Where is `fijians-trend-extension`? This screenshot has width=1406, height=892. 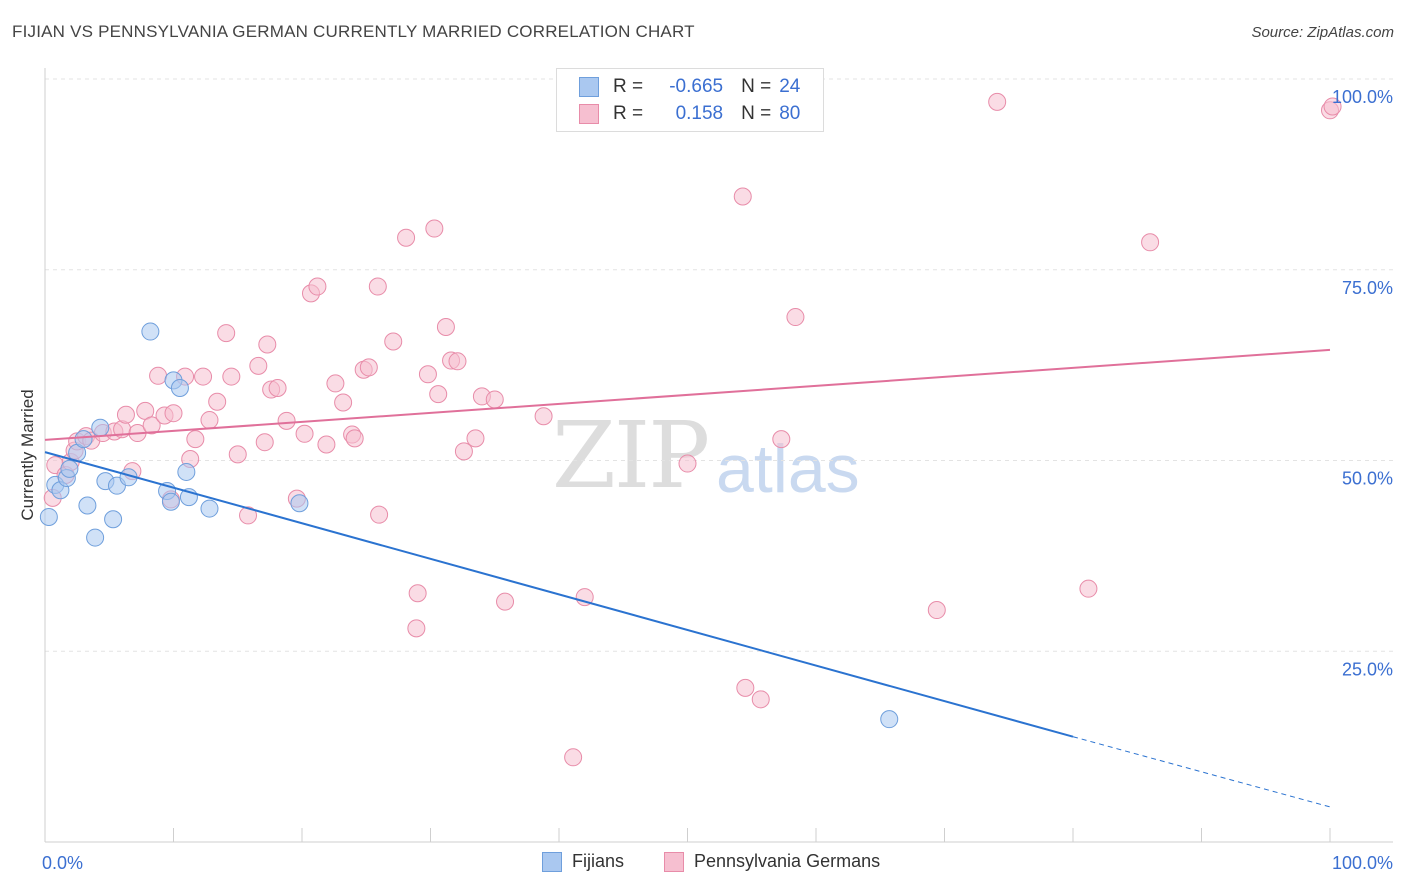
fijians-trend-extension is located at coordinates (1201, 772).